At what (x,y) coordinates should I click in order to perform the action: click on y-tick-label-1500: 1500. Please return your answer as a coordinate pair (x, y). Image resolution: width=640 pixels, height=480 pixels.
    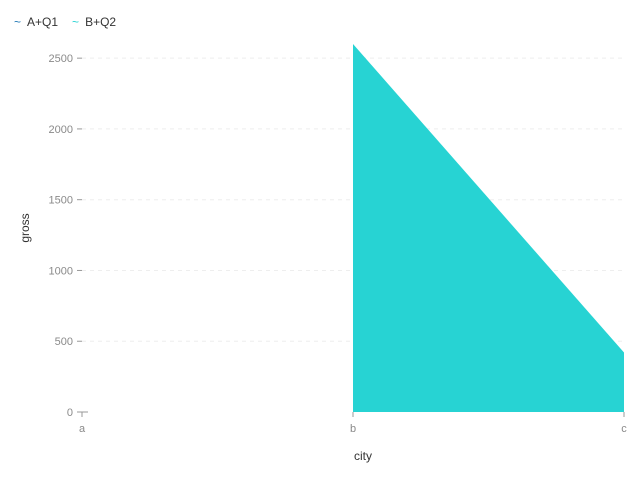
    Looking at the image, I should click on (61, 201).